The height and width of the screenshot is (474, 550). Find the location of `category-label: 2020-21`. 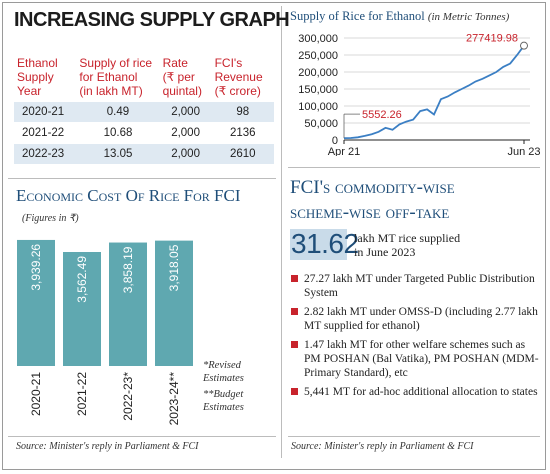

category-label: 2020-21 is located at coordinates (36, 394).